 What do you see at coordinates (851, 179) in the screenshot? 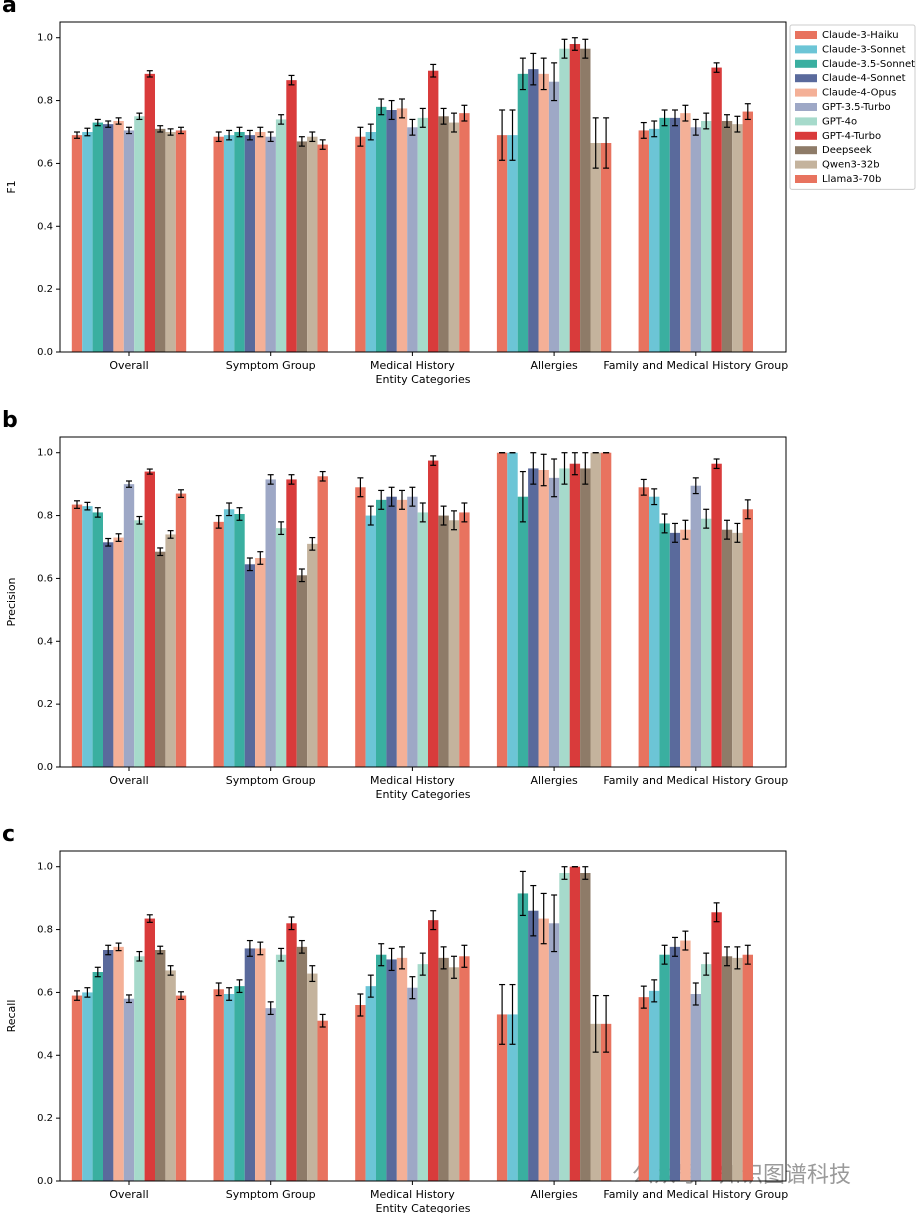
I see `legend-label: Llama3-70b` at bounding box center [851, 179].